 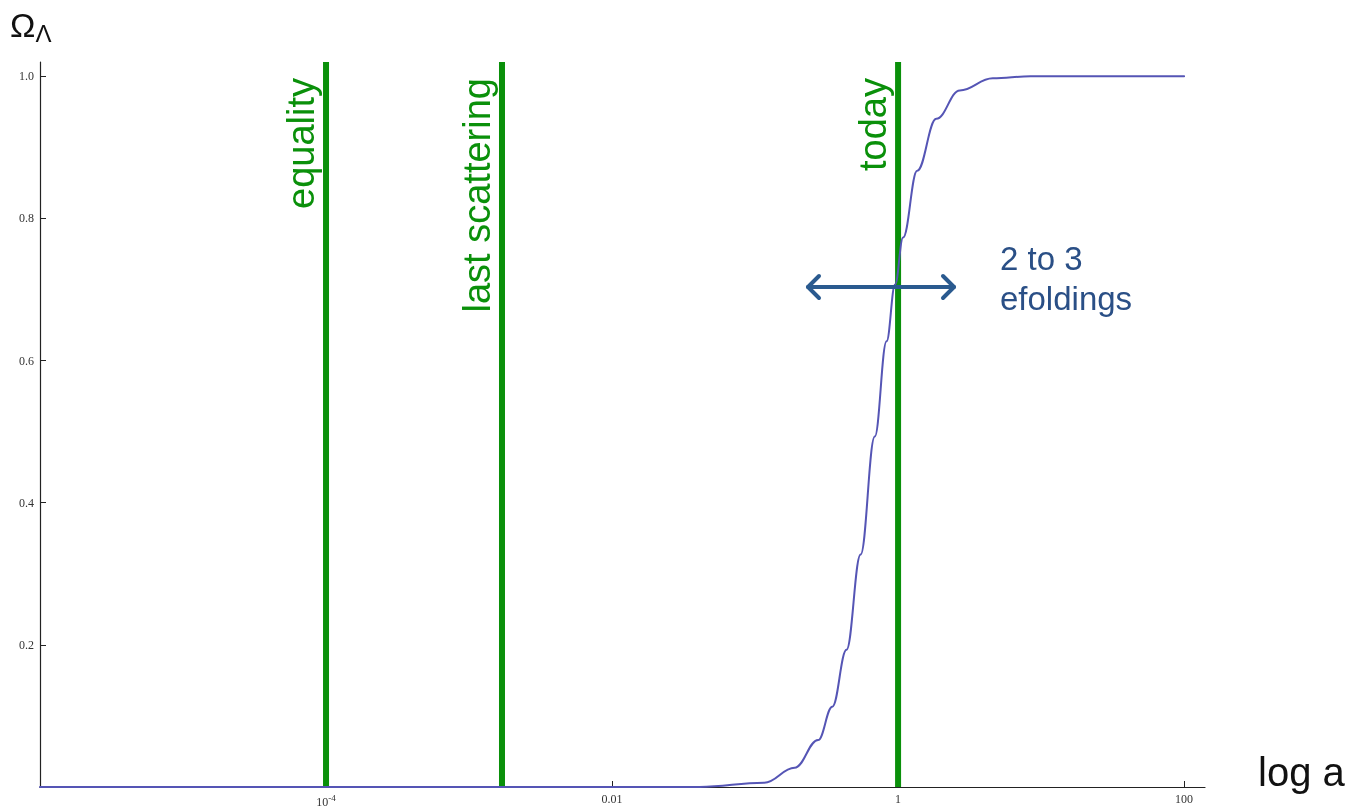 I want to click on y-tick-label: 1.0, so click(x=26, y=76).